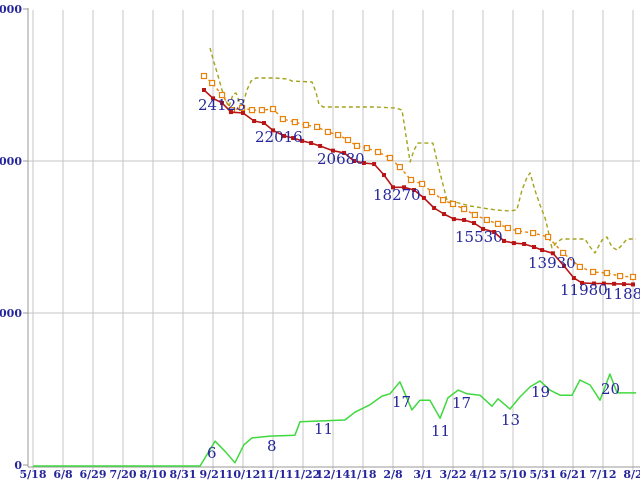 The image size is (640, 480). I want to click on red-series-value-label: 15530, so click(479, 237).